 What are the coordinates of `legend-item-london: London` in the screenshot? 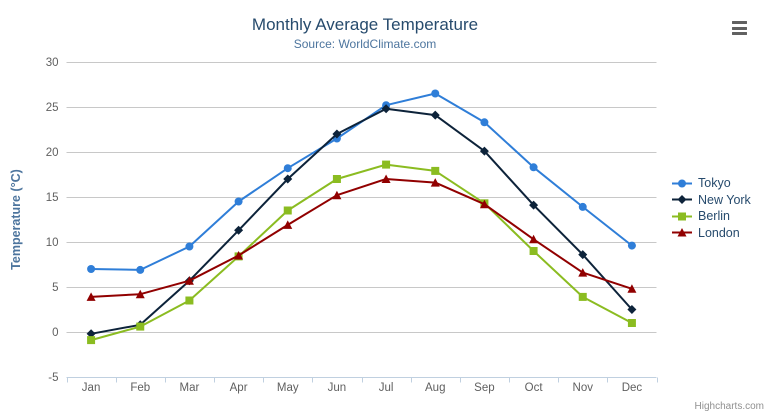 It's located at (711, 233).